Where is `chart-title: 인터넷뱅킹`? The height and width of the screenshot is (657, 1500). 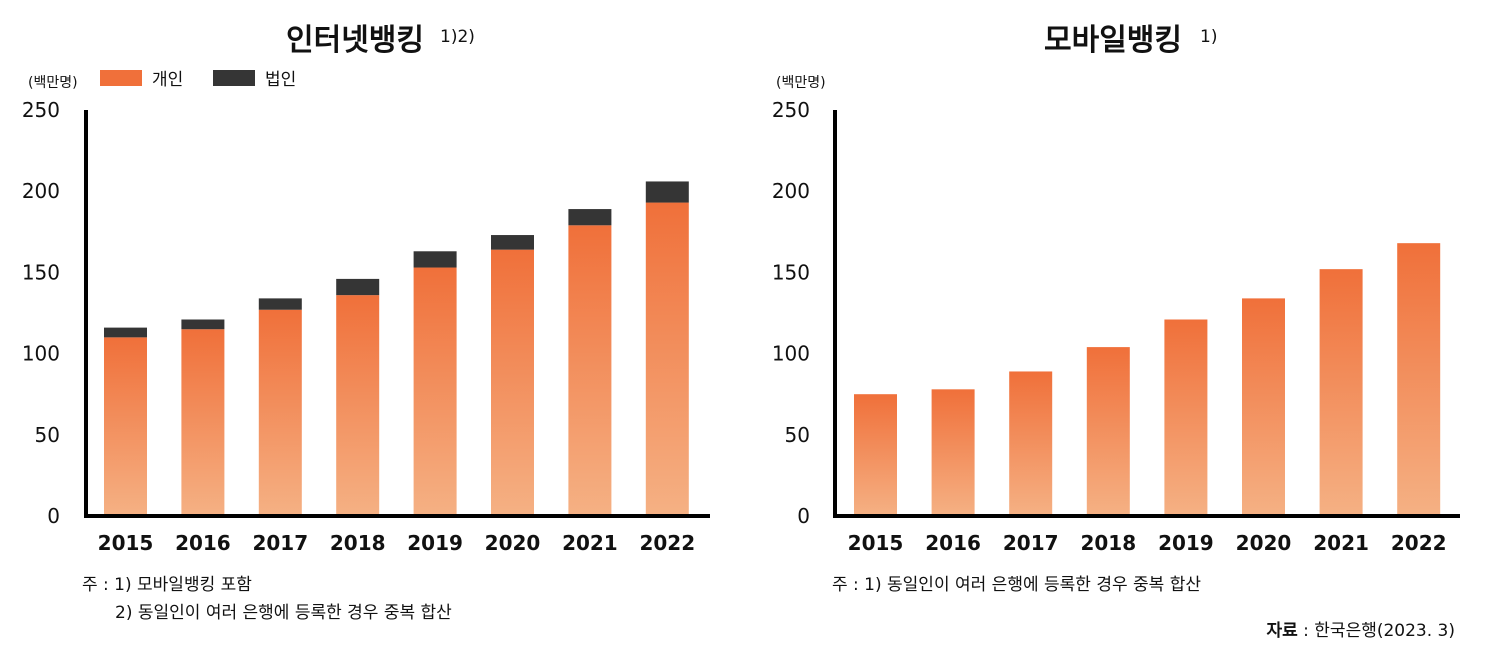
chart-title: 인터넷뱅킹 is located at coordinates (355, 40).